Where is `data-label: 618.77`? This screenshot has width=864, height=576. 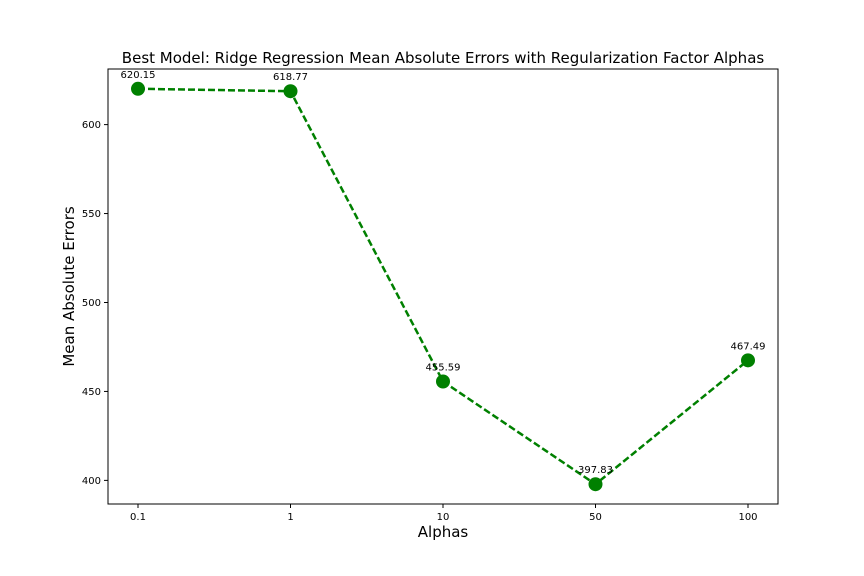
data-label: 618.77 is located at coordinates (290, 77).